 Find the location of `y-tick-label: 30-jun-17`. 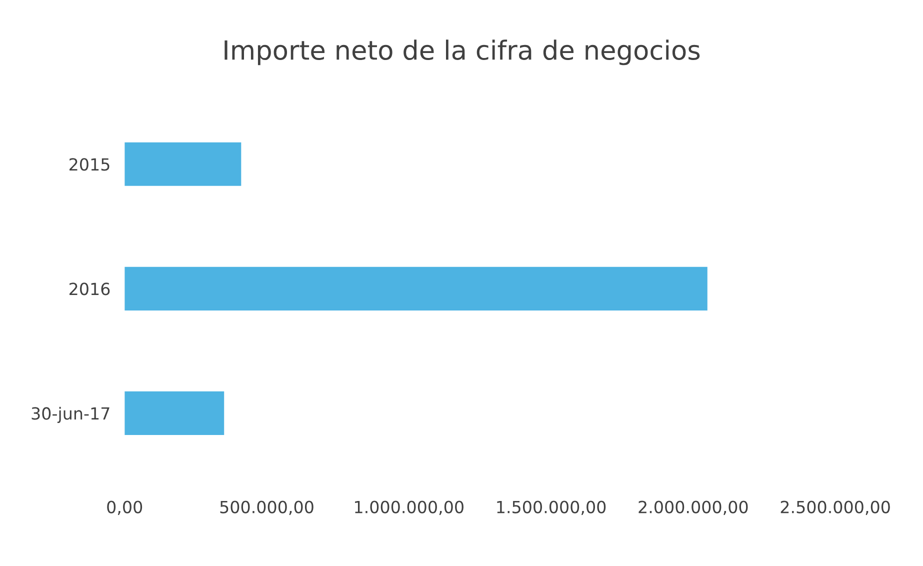

y-tick-label: 30-jun-17 is located at coordinates (71, 414).